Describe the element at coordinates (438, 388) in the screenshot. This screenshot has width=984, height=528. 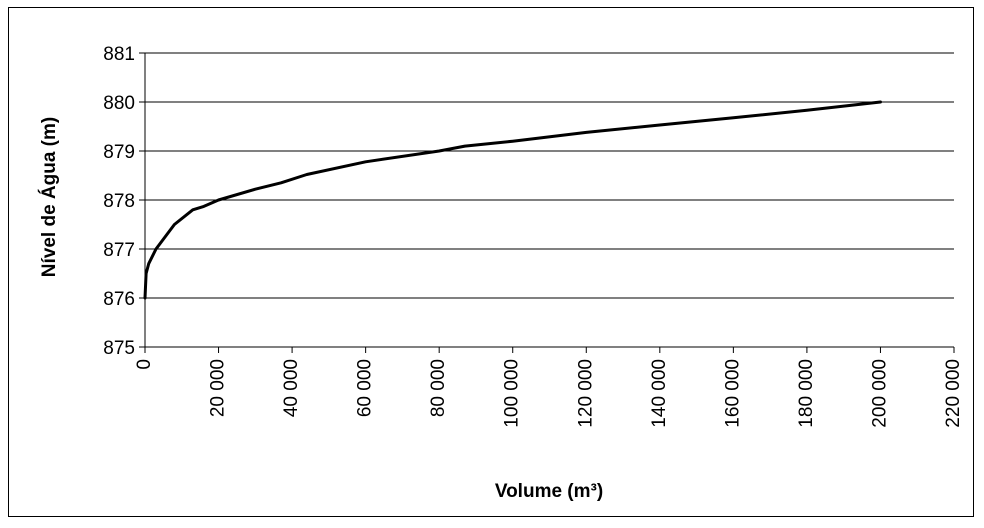
I see `x-tick-label: 80 000` at that location.